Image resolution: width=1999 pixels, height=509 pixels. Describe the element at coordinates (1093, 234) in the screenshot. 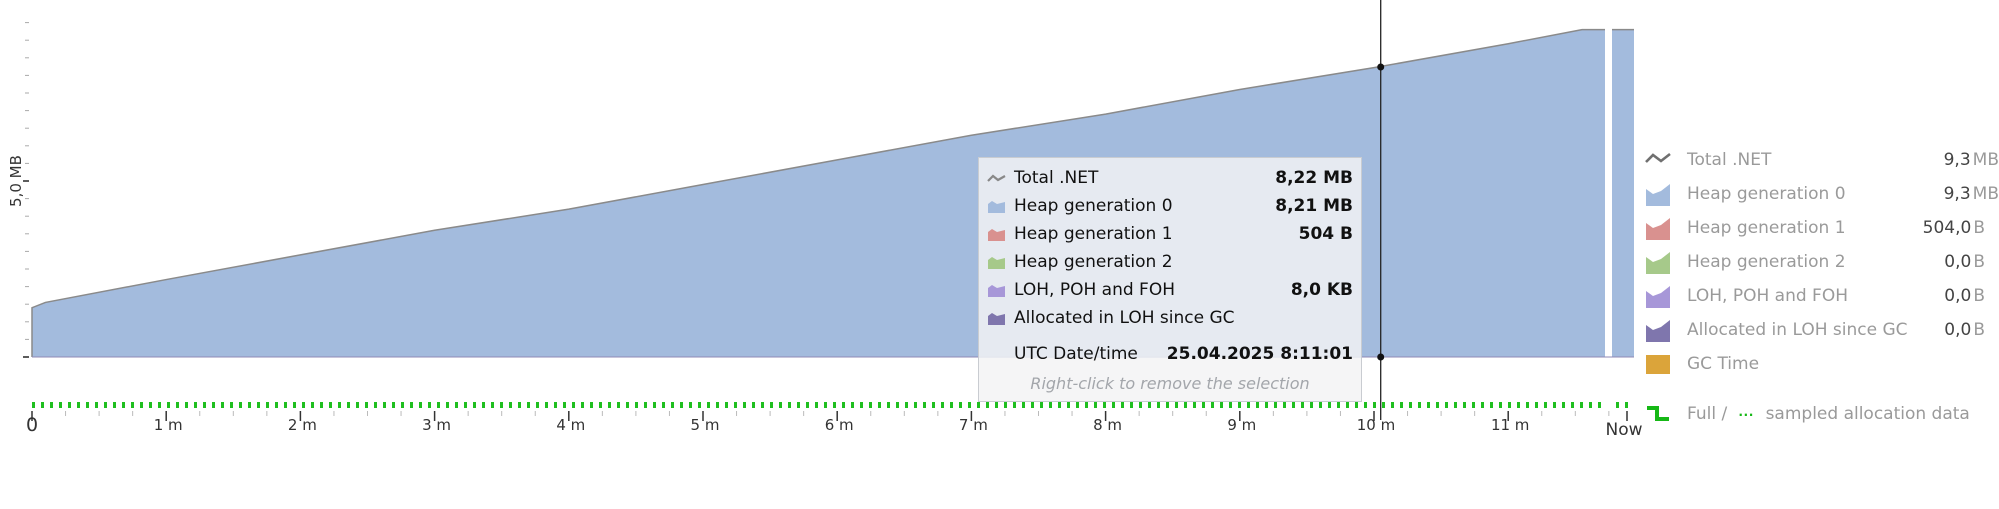

I see `tooltip-row-label: Heap generation 1` at that location.